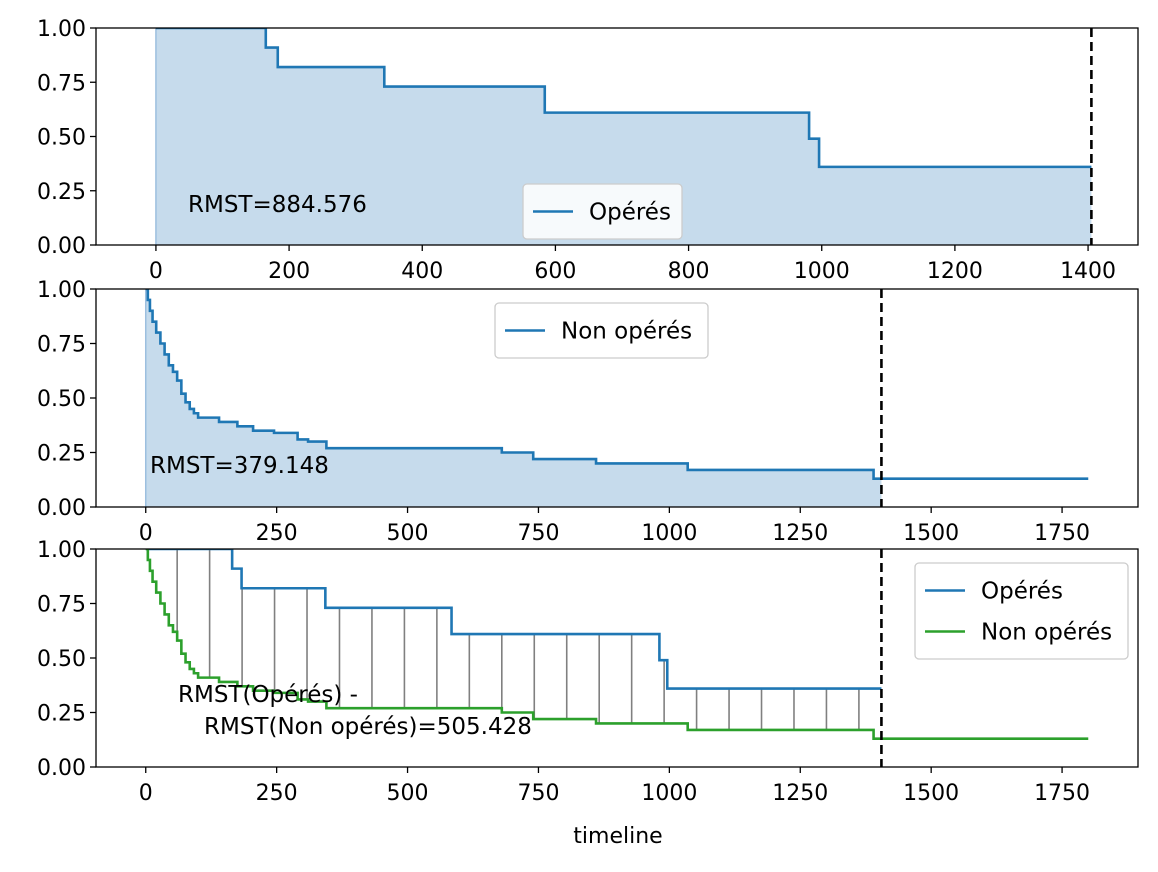 The height and width of the screenshot is (872, 1158). Describe the element at coordinates (368, 727) in the screenshot. I see `rmst-annotation: RMST(Non opérés)=505.428` at that location.